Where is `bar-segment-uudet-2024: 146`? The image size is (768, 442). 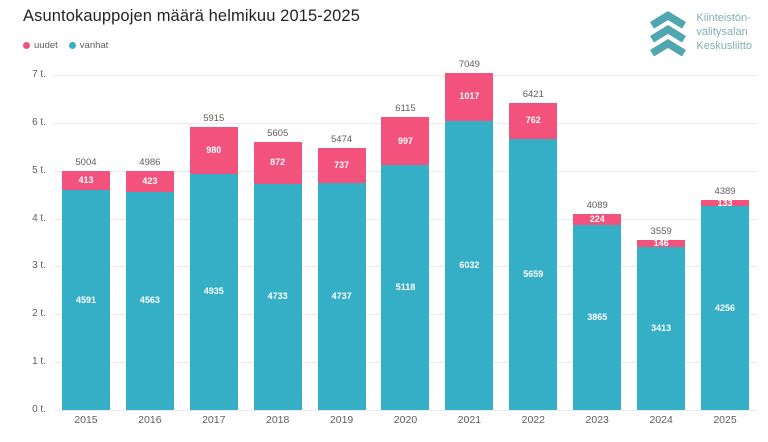
bar-segment-uudet-2024: 146 is located at coordinates (661, 242).